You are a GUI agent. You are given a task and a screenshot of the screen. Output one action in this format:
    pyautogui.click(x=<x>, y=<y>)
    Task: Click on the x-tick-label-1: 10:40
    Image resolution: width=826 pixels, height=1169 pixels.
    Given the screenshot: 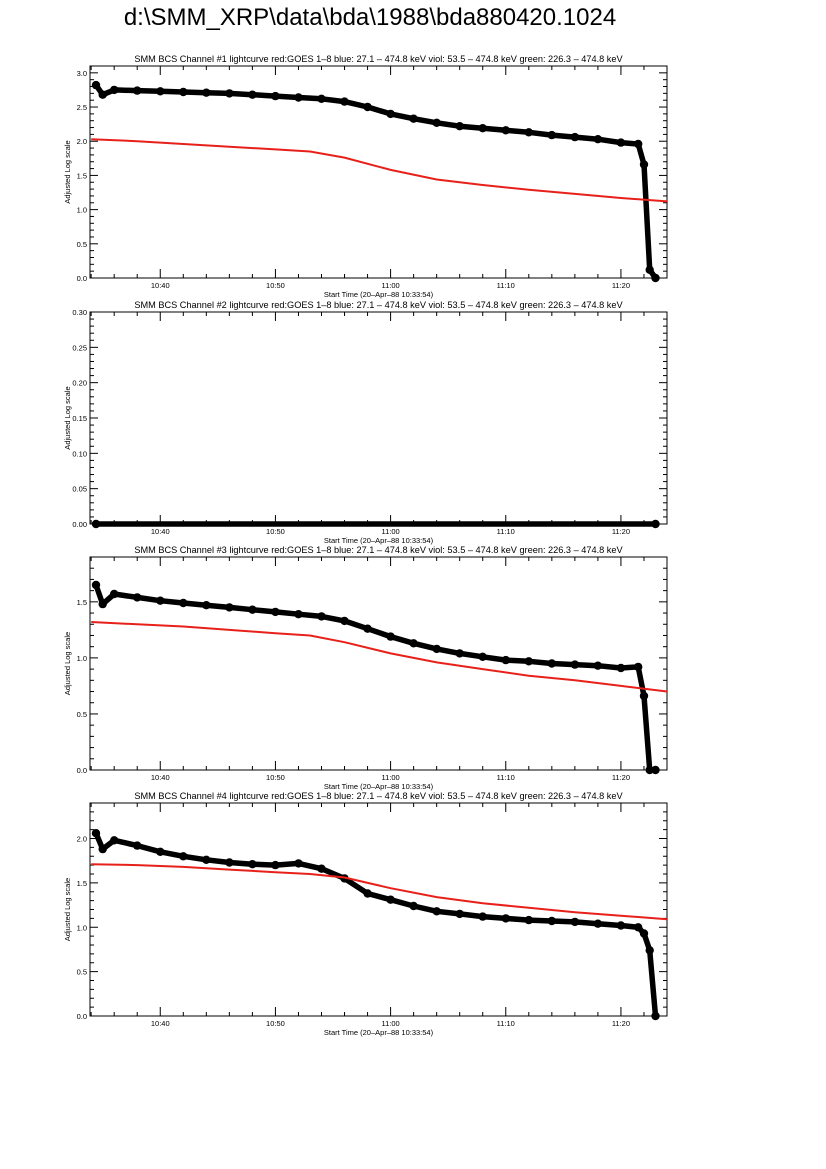 What is the action you would take?
    pyautogui.click(x=160, y=285)
    